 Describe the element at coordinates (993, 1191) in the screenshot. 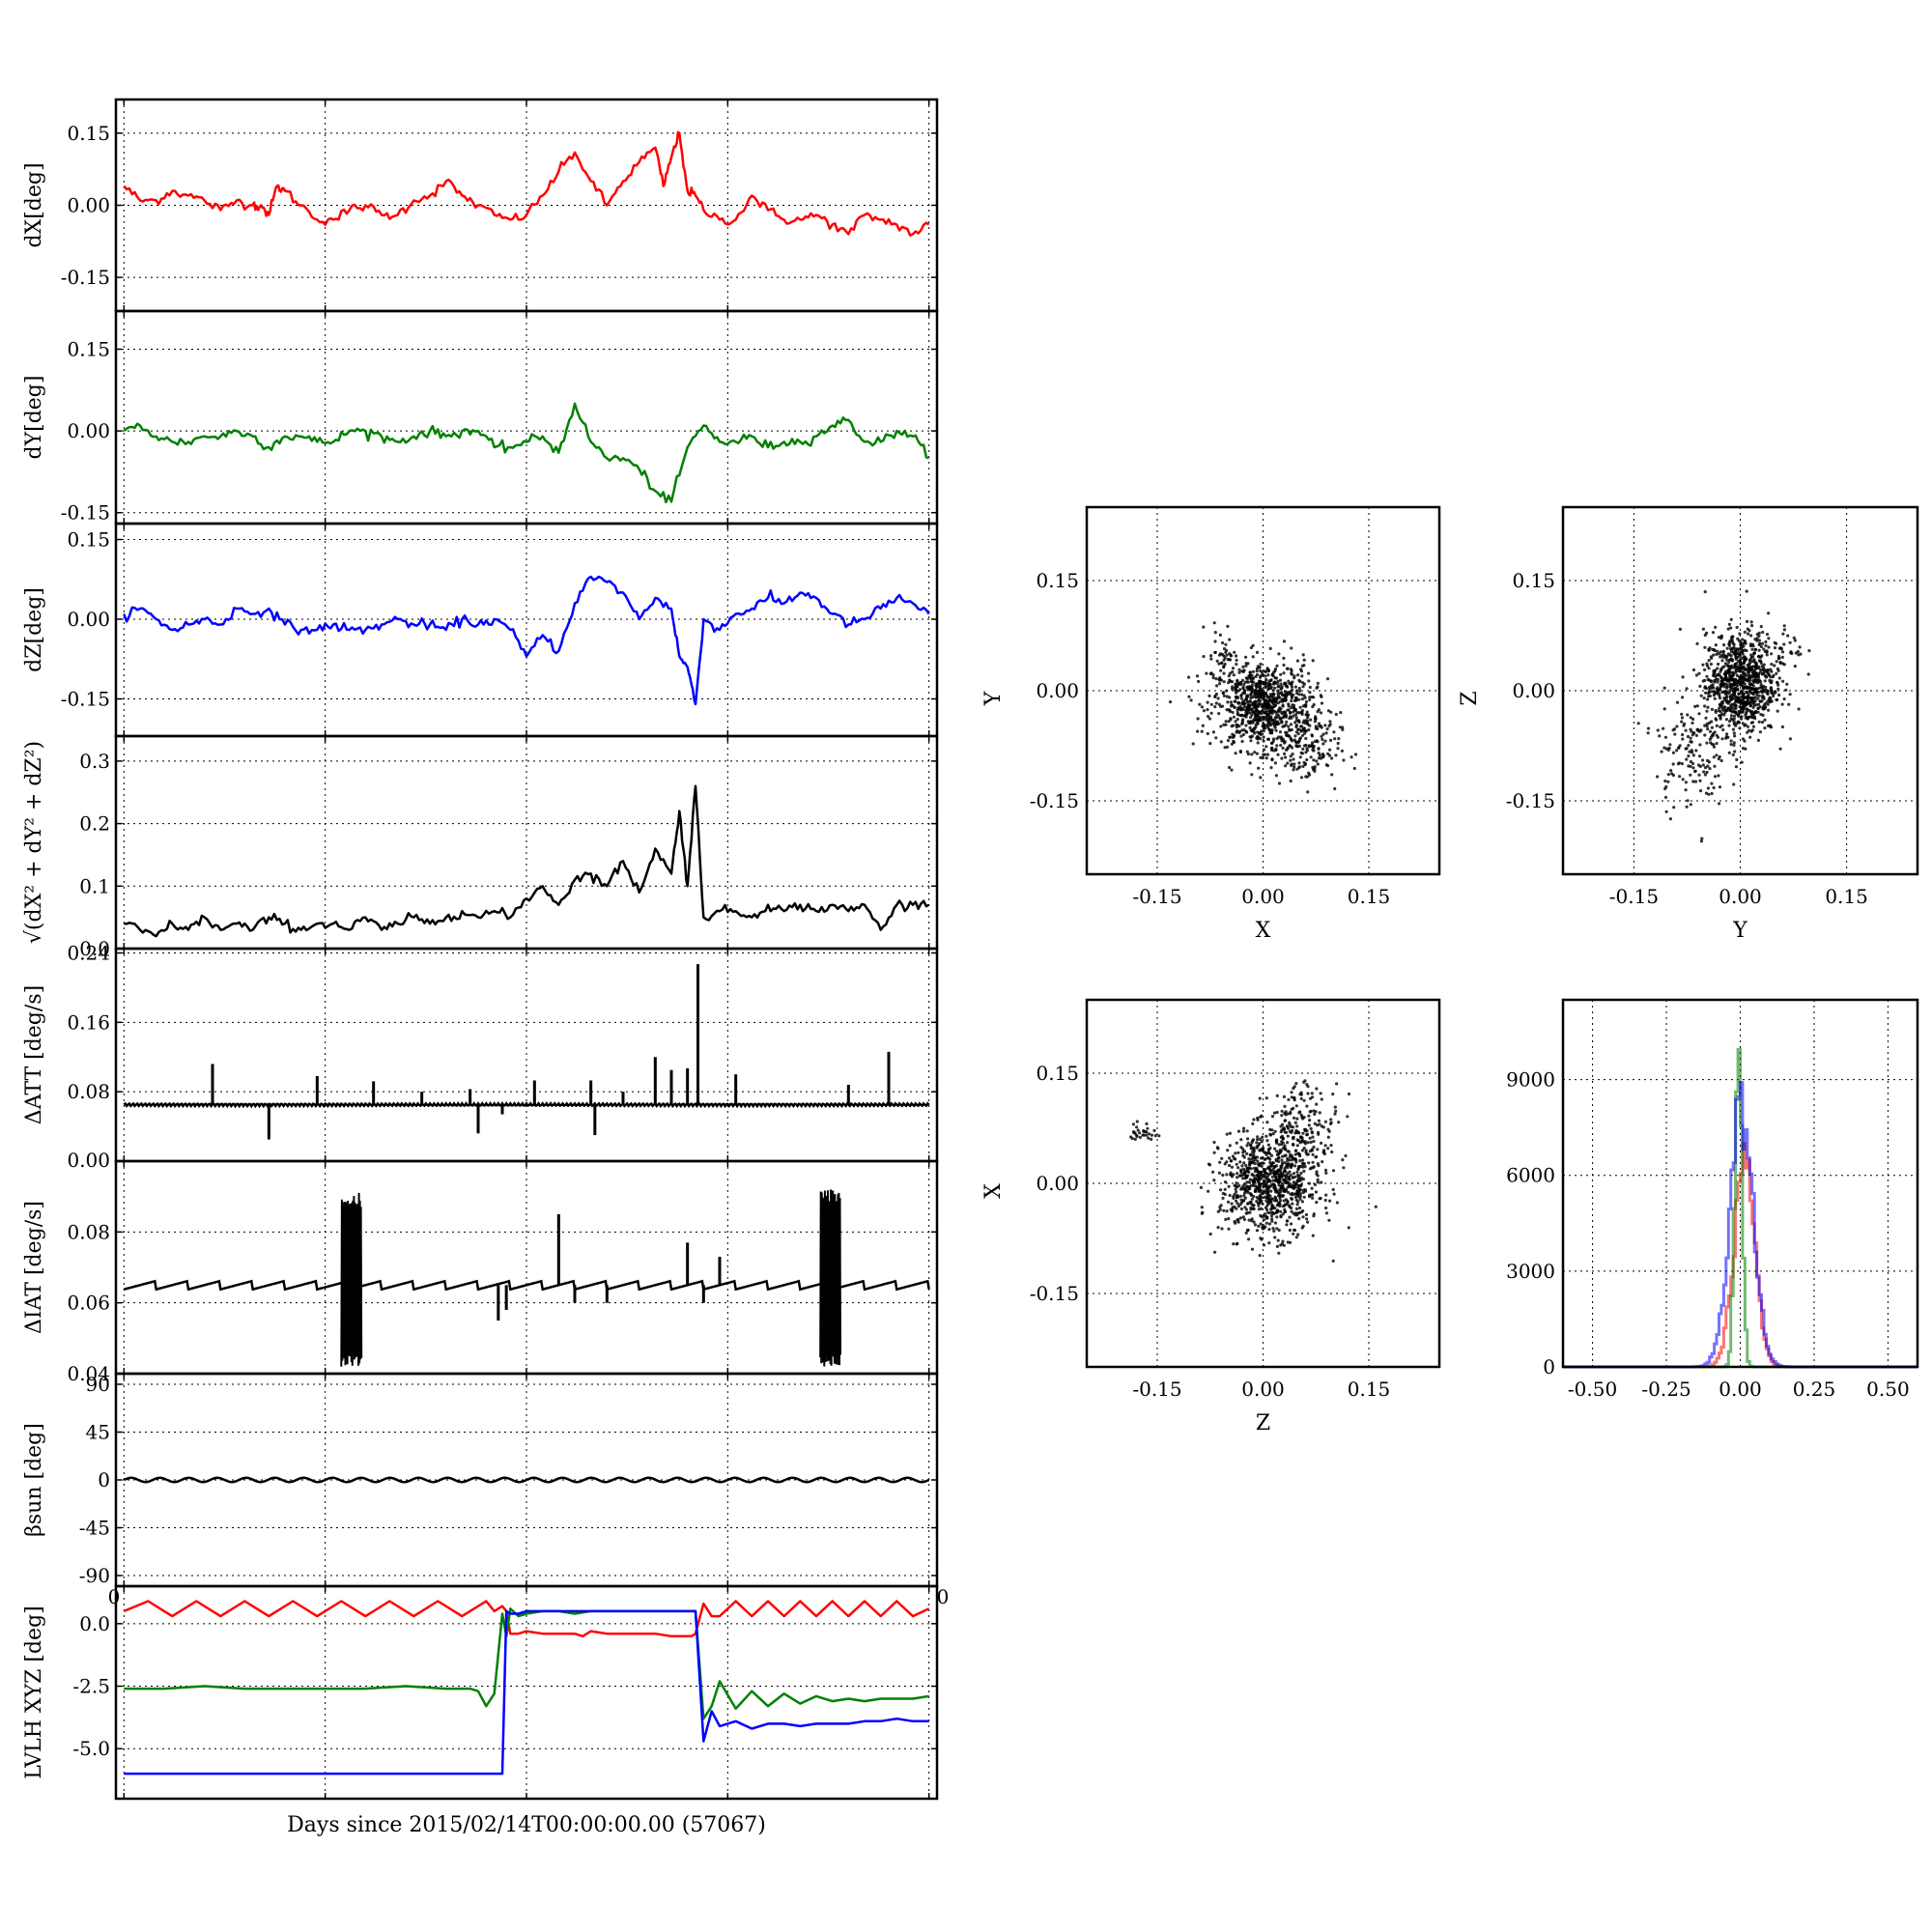

I see `y-axis-label: X` at that location.